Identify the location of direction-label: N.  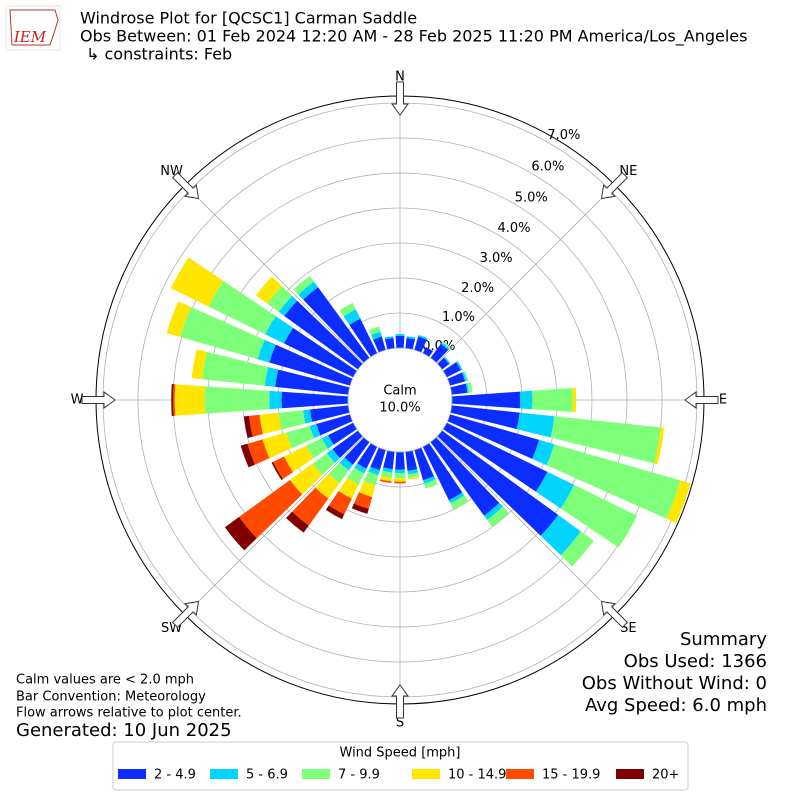
(400, 77).